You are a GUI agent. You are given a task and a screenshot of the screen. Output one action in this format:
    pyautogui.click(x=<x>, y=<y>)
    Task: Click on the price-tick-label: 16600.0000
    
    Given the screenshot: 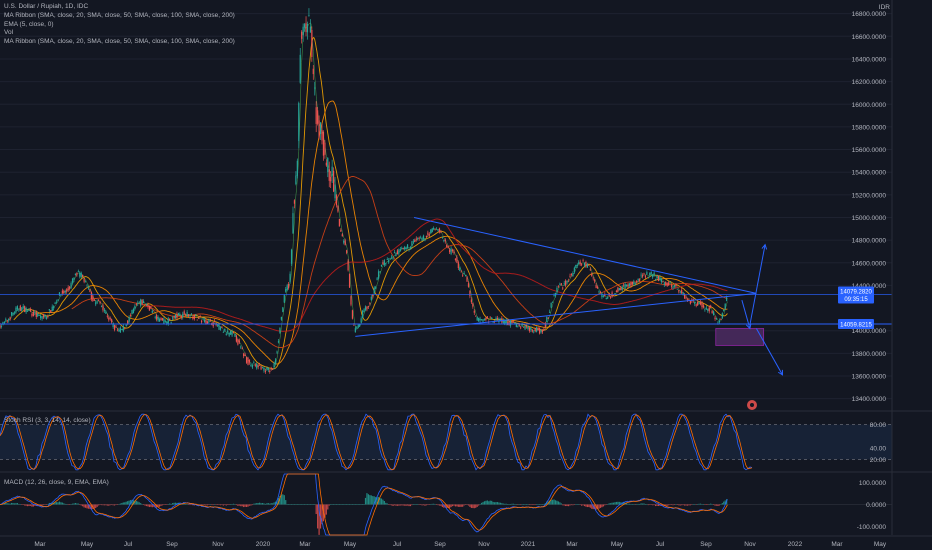 What is the action you would take?
    pyautogui.click(x=869, y=37)
    